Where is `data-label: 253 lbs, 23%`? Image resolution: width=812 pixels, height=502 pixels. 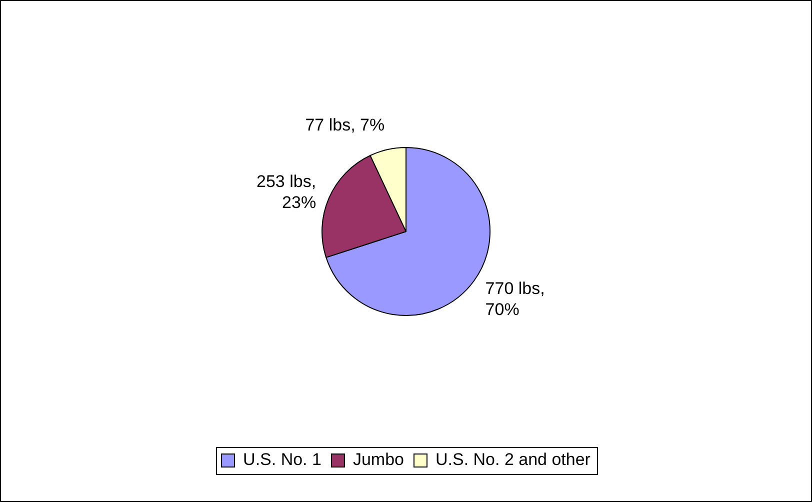 data-label: 253 lbs, 23% is located at coordinates (286, 192).